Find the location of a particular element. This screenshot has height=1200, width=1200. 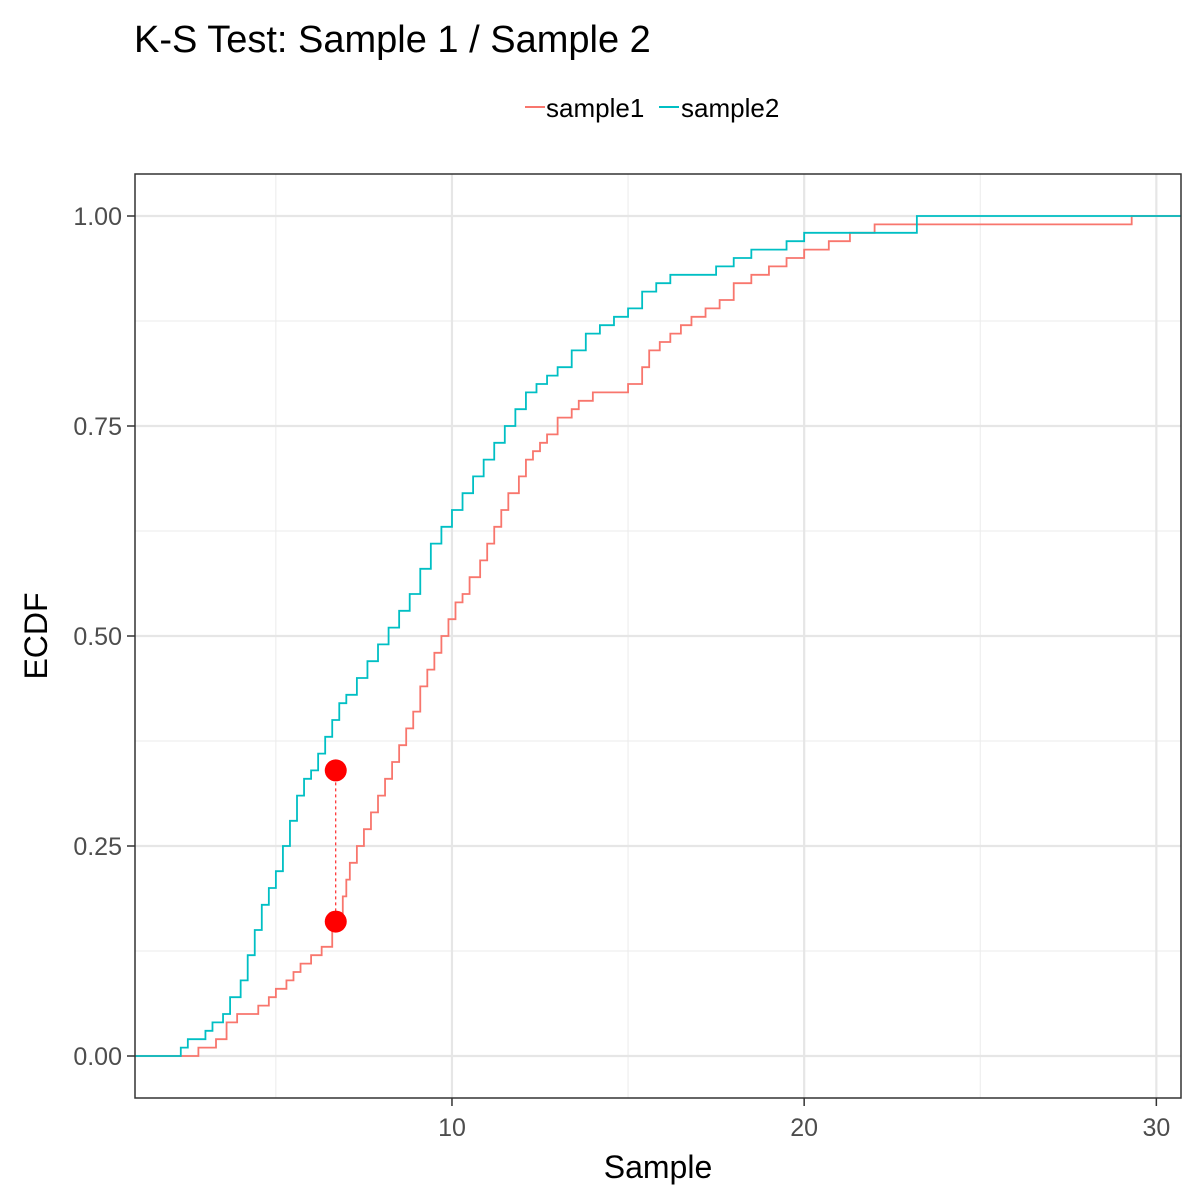

y-tick-label: 0.25 is located at coordinates (97, 847).